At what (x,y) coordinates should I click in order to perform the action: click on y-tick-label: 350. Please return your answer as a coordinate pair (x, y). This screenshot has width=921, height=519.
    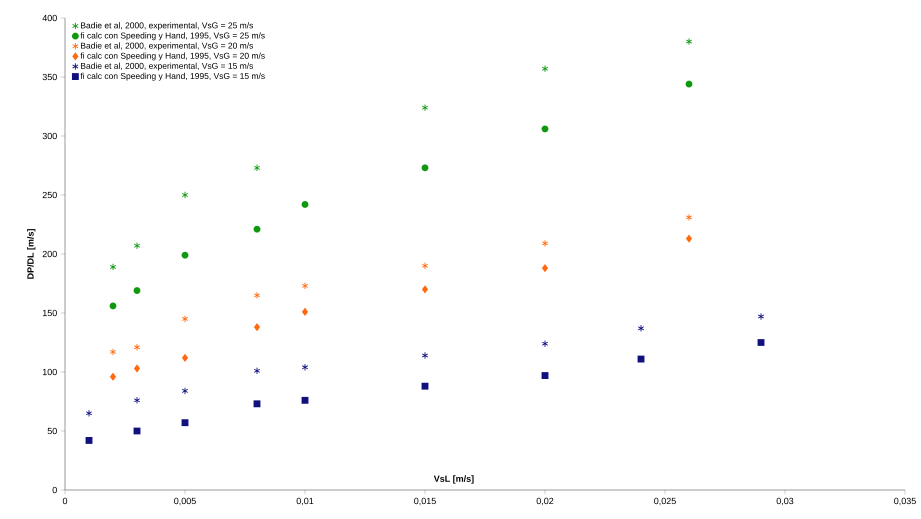
    Looking at the image, I should click on (49, 77).